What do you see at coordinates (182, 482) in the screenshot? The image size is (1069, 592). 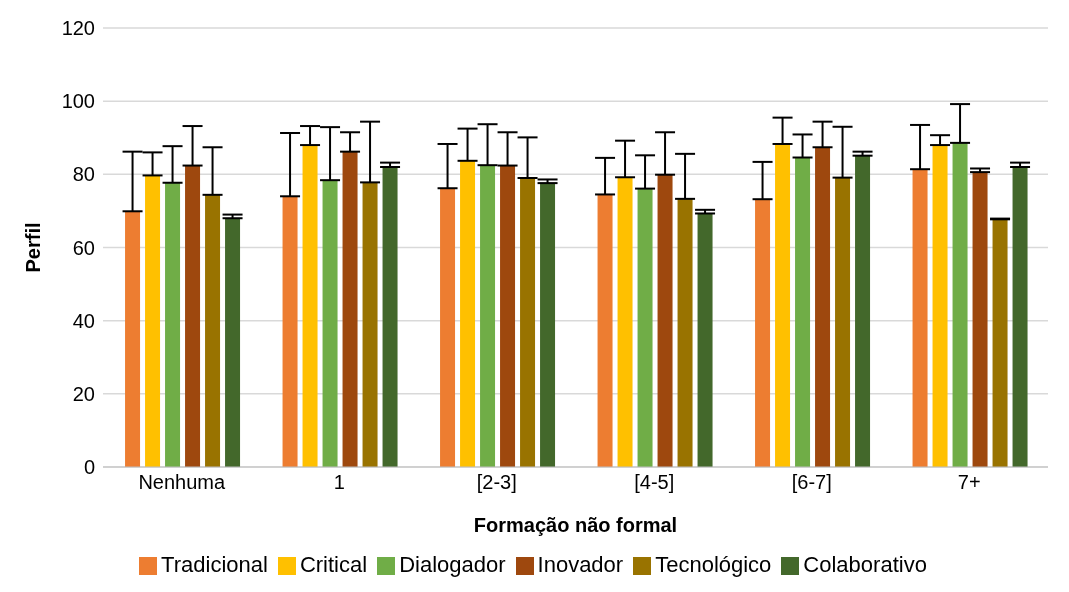 I see `x-tick-label: Nenhuma` at bounding box center [182, 482].